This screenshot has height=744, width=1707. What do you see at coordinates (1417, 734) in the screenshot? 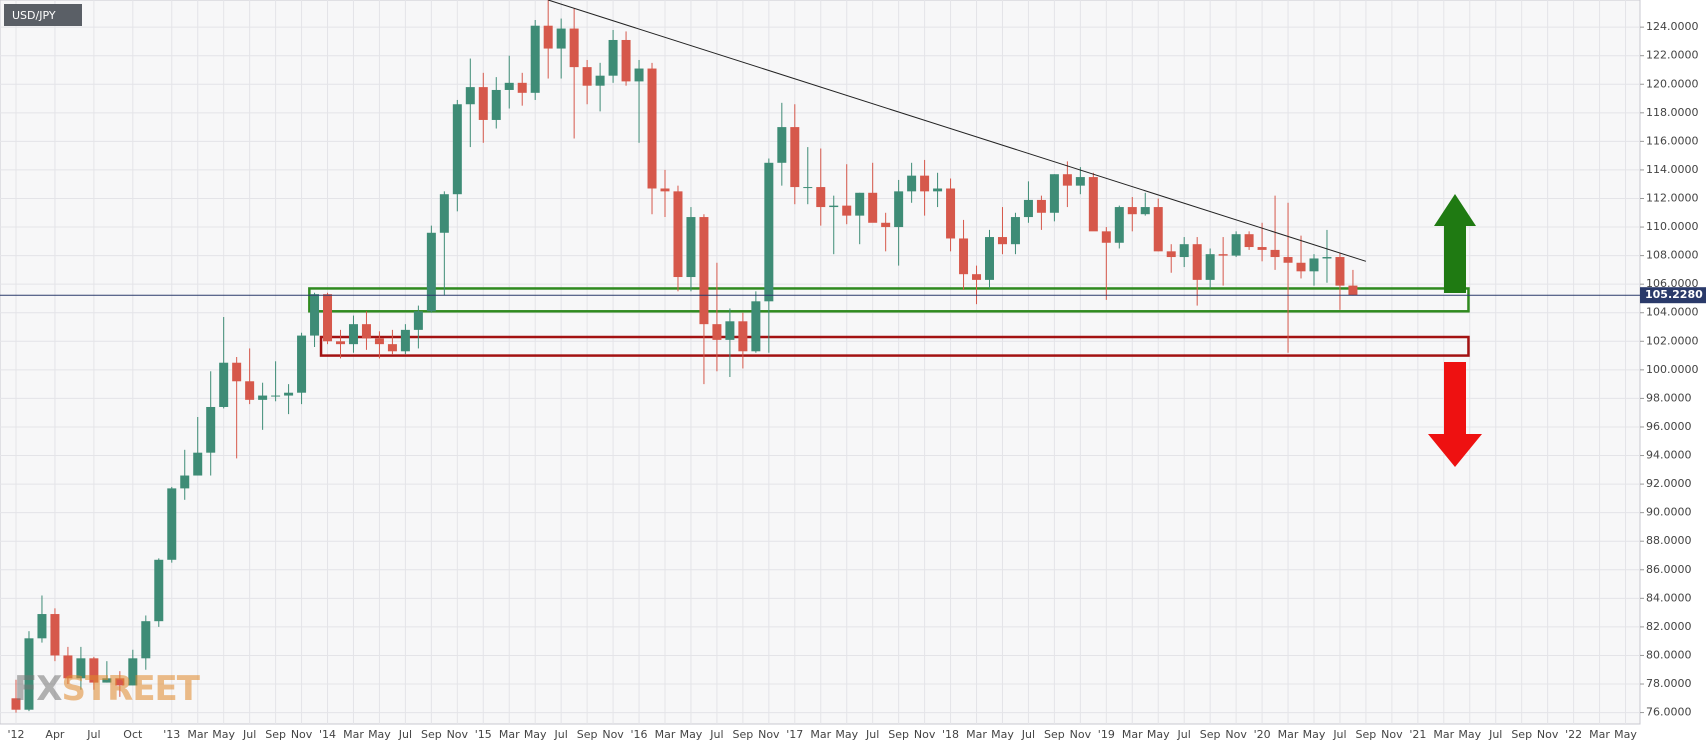
I see `x-tick-label: '21` at bounding box center [1417, 734].